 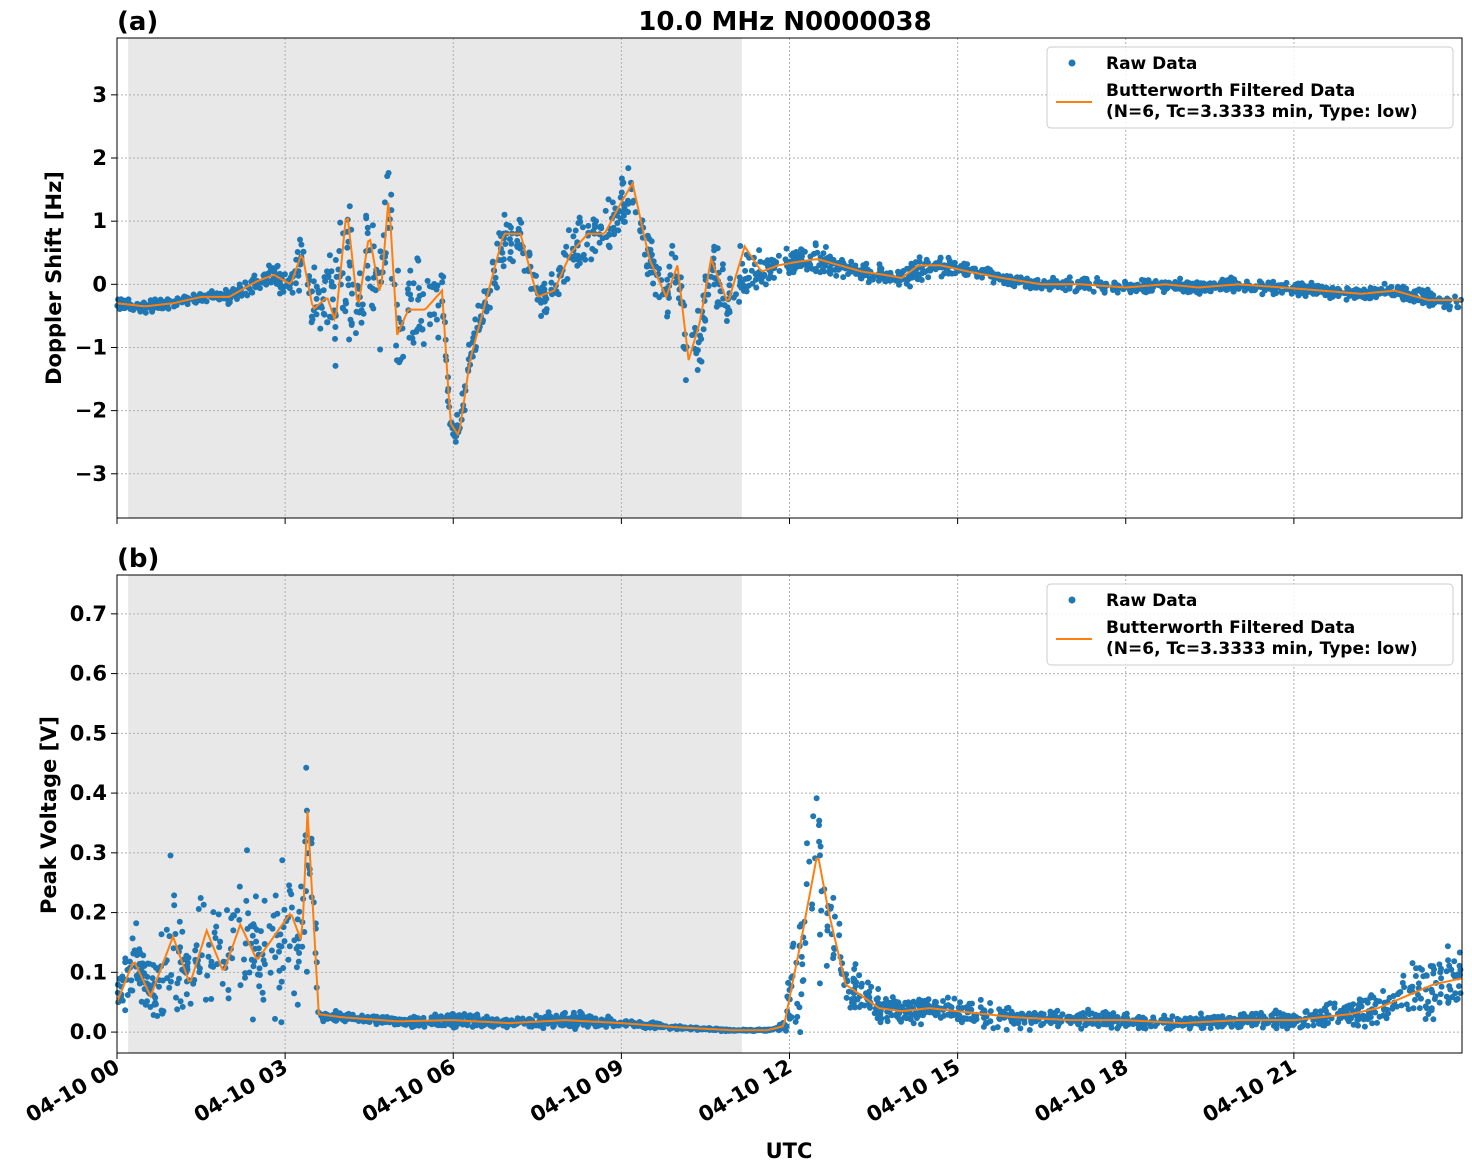 What do you see at coordinates (99, 221) in the screenshot?
I see `y-tick-label: 1` at bounding box center [99, 221].